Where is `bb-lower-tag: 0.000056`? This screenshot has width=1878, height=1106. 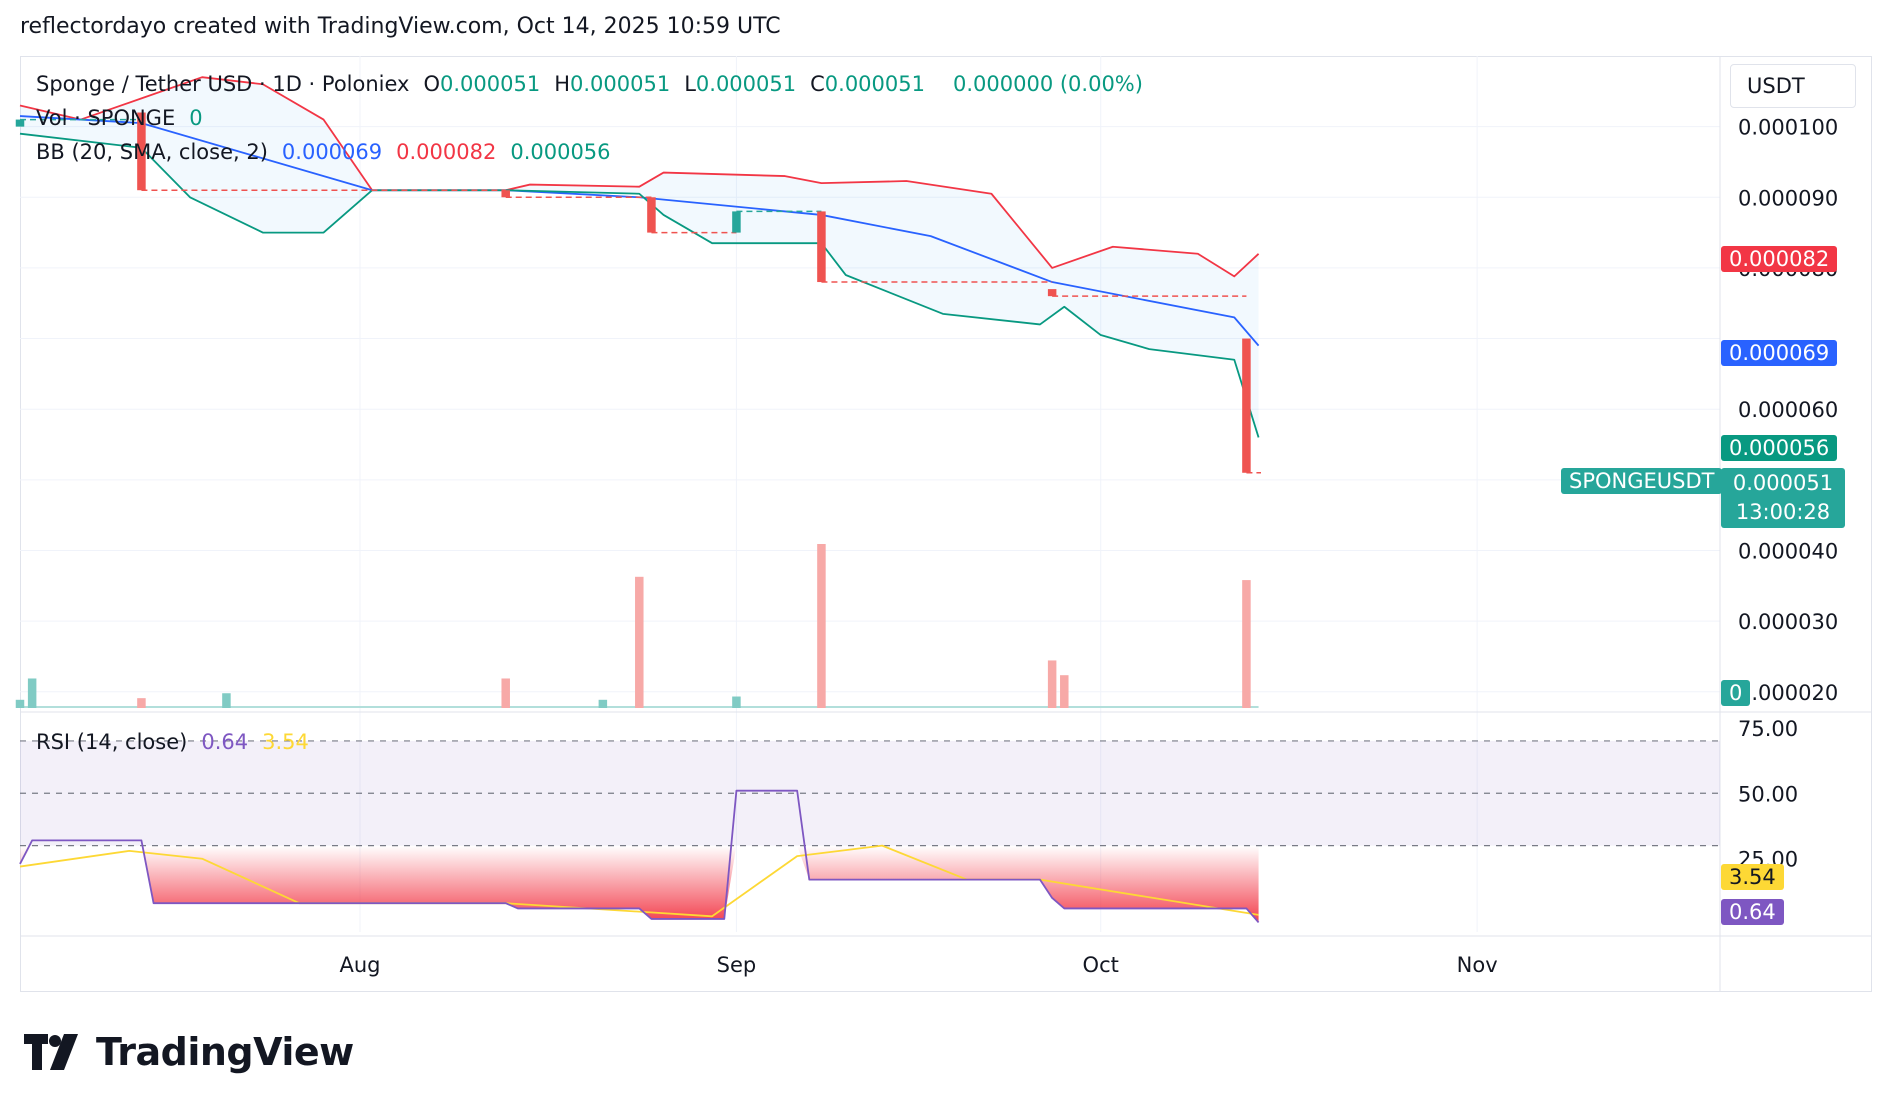 bb-lower-tag: 0.000056 is located at coordinates (1779, 448).